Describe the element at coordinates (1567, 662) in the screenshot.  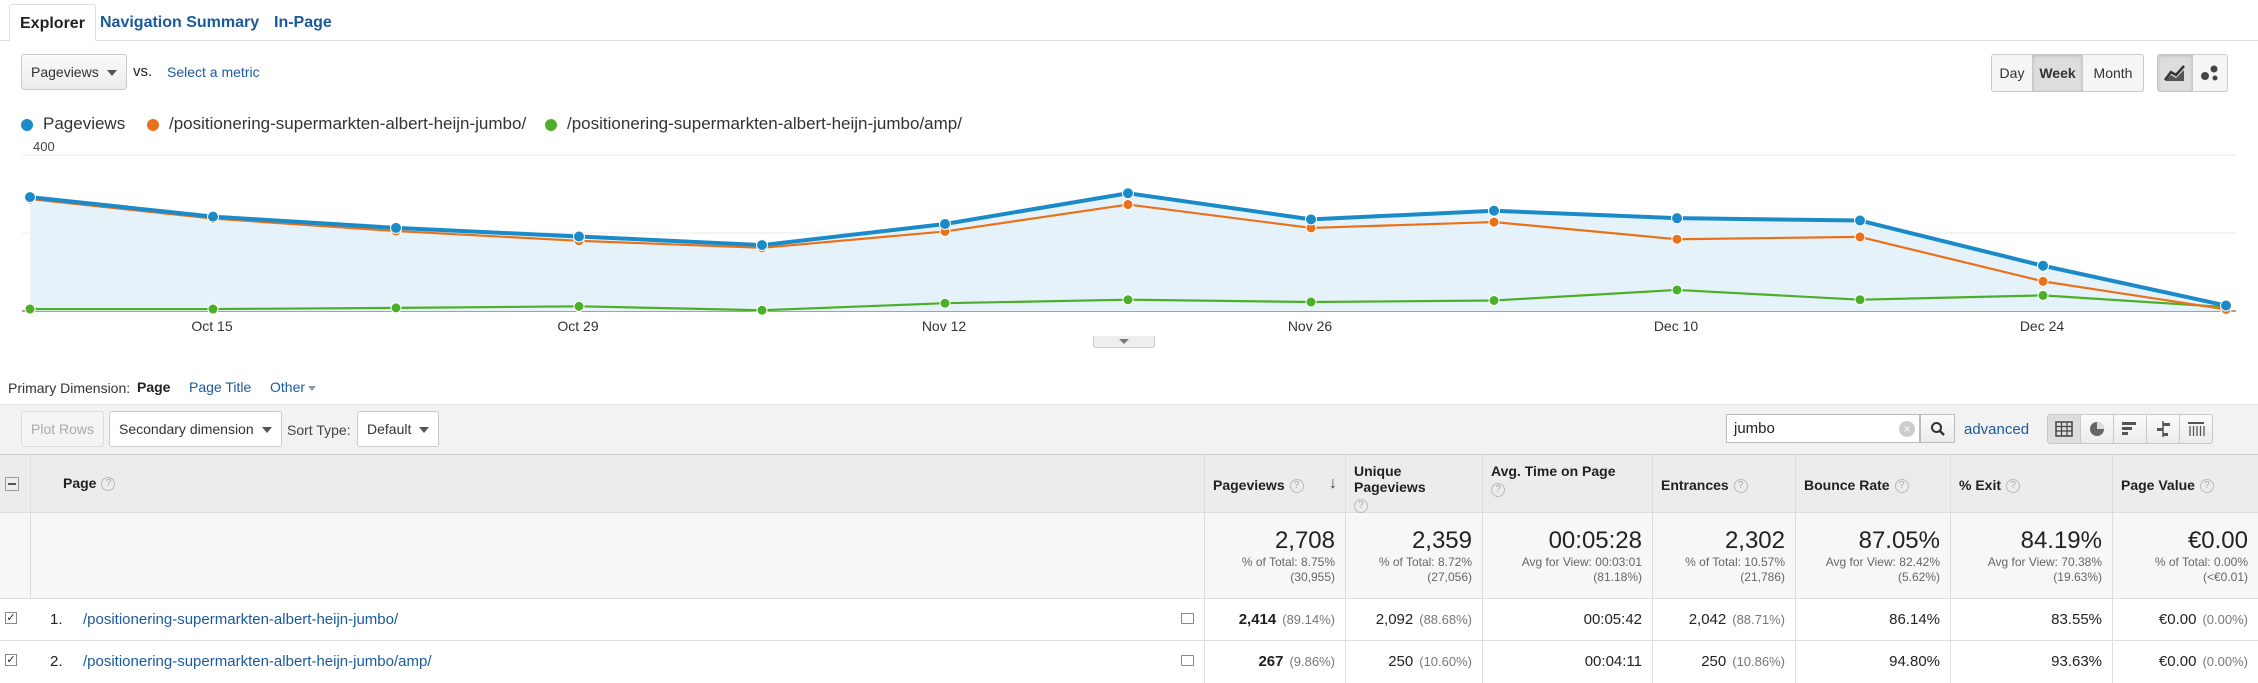
I see `cell-avg-time: 00:04:11` at that location.